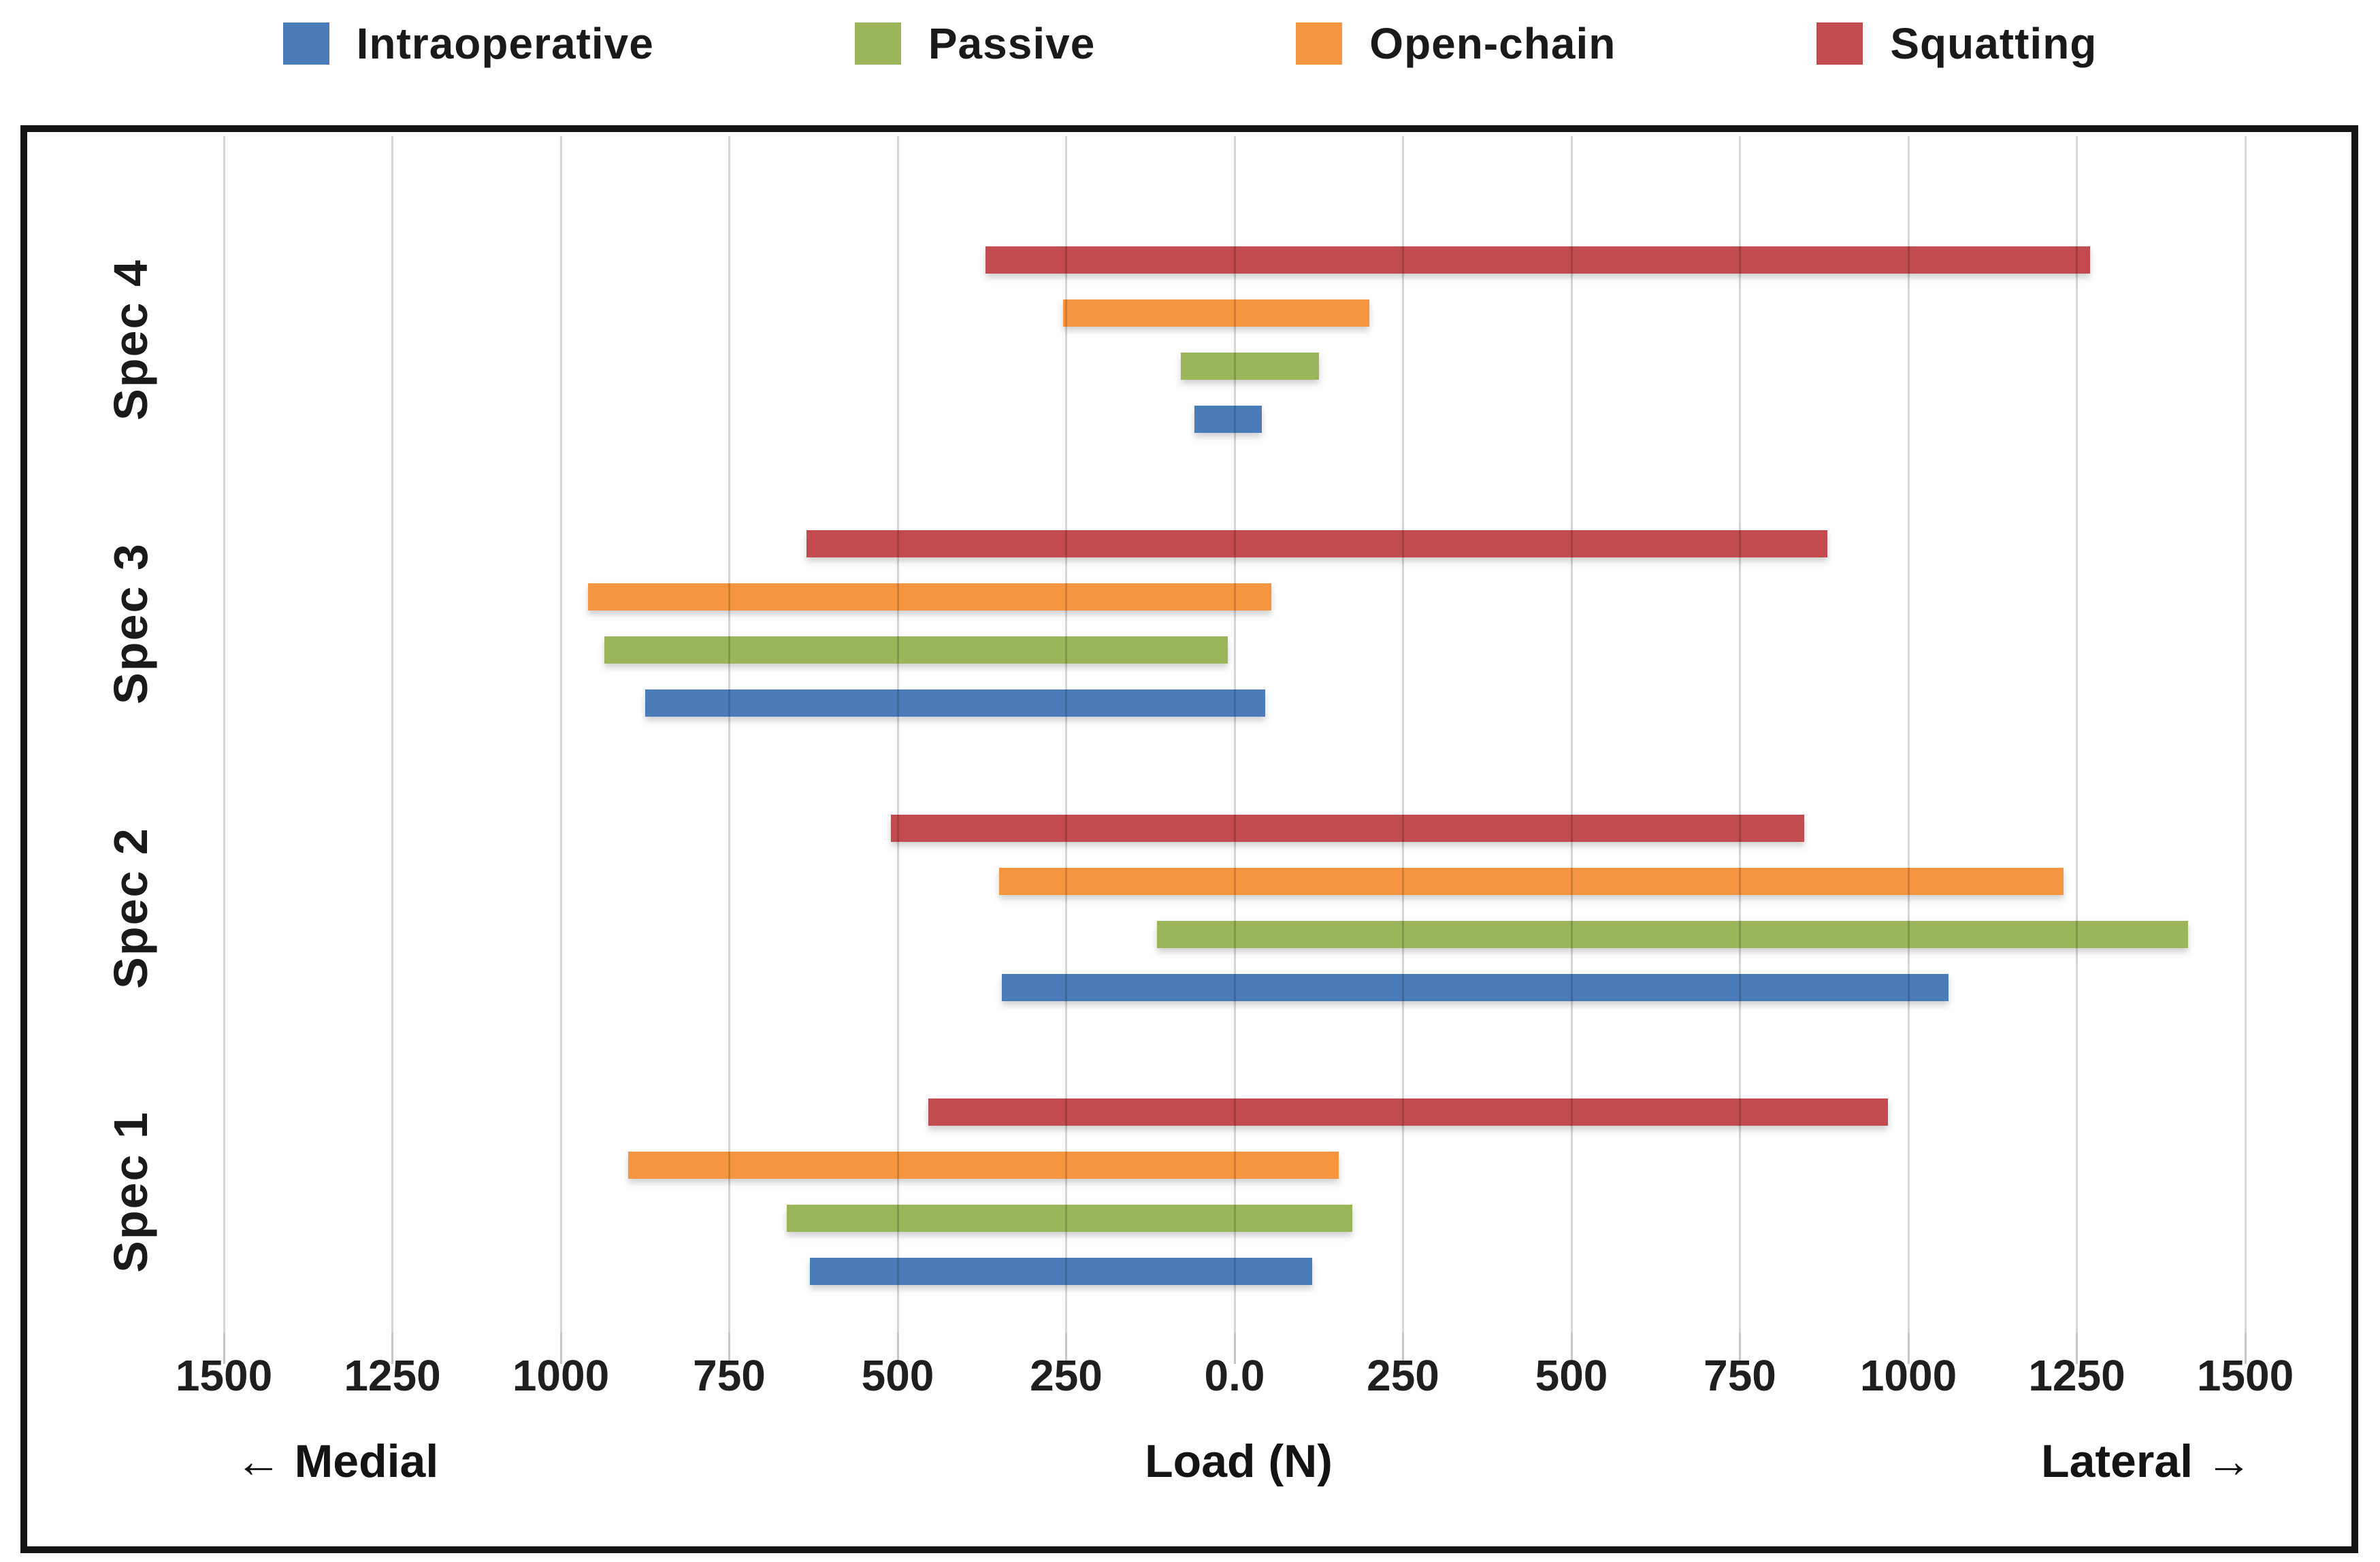 Image resolution: width=2380 pixels, height=1562 pixels. I want to click on x-axis-lateral-label: Lateral →, so click(2146, 1461).